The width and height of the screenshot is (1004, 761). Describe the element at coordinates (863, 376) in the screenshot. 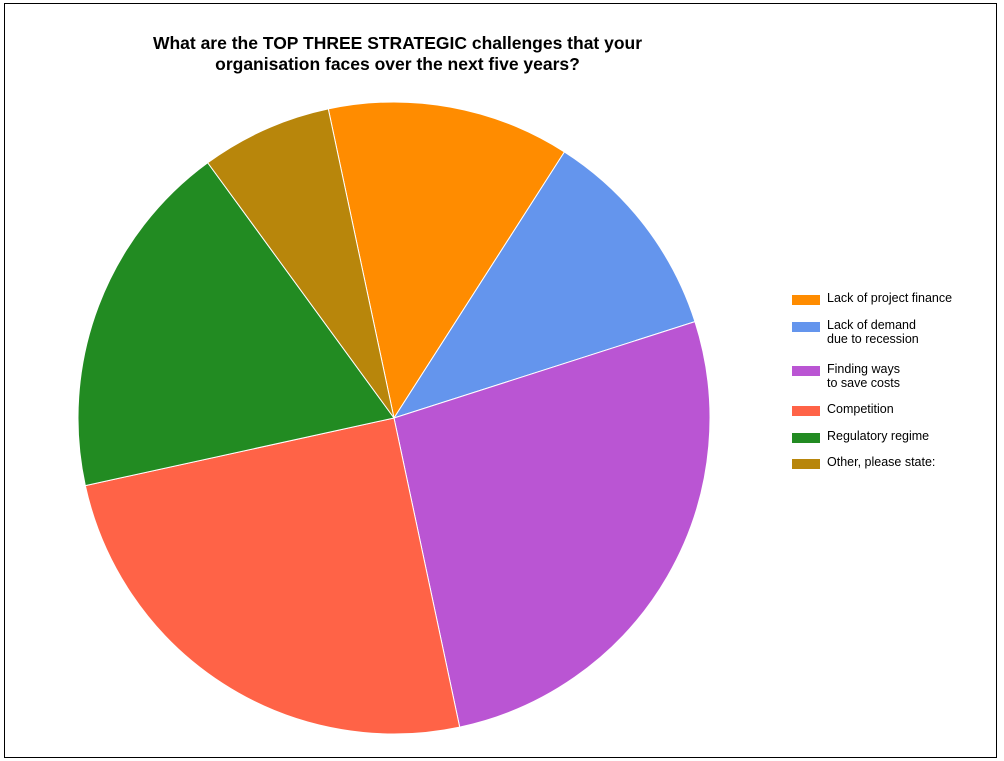

I see `legend-label: Finding ways to save costs` at that location.